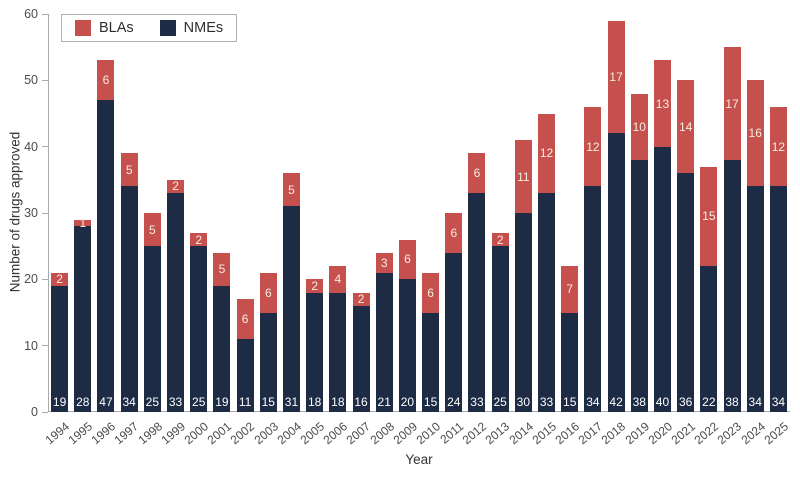 Image resolution: width=800 pixels, height=479 pixels. Describe the element at coordinates (616, 77) in the screenshot. I see `bar-segment-blas-2018: 17` at that location.